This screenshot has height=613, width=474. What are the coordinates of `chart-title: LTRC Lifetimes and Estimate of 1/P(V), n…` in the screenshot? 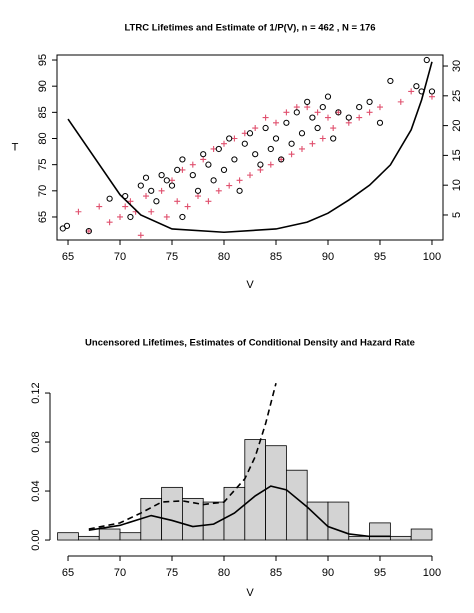 It's located at (249, 28).